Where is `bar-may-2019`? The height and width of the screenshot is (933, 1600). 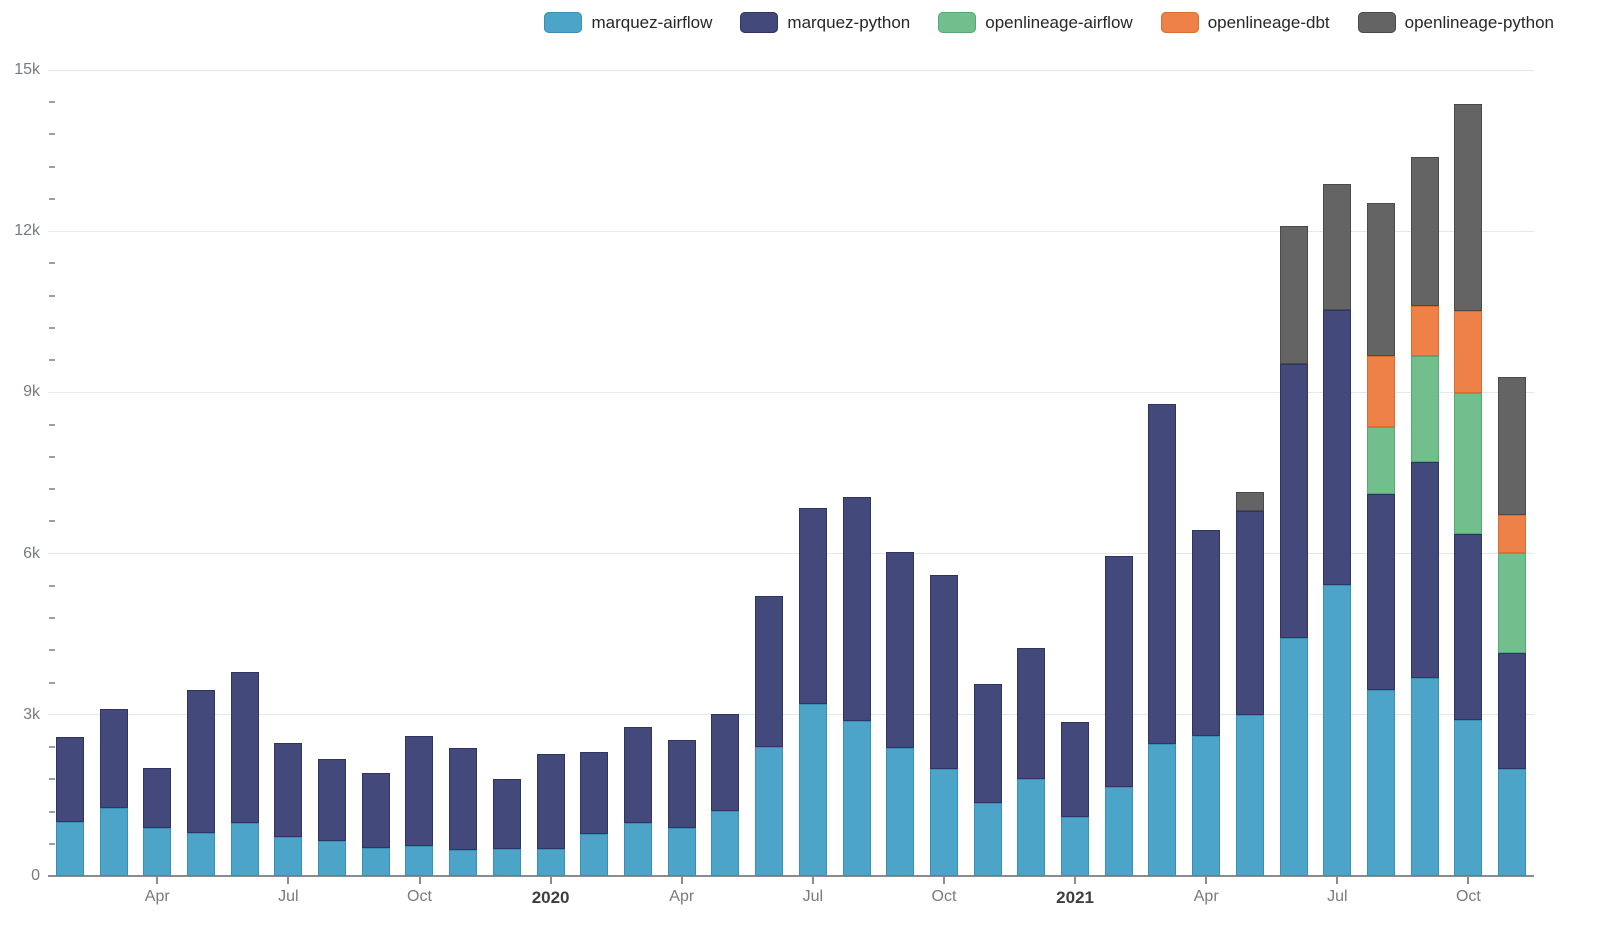
bar-may-2019 is located at coordinates (201, 473).